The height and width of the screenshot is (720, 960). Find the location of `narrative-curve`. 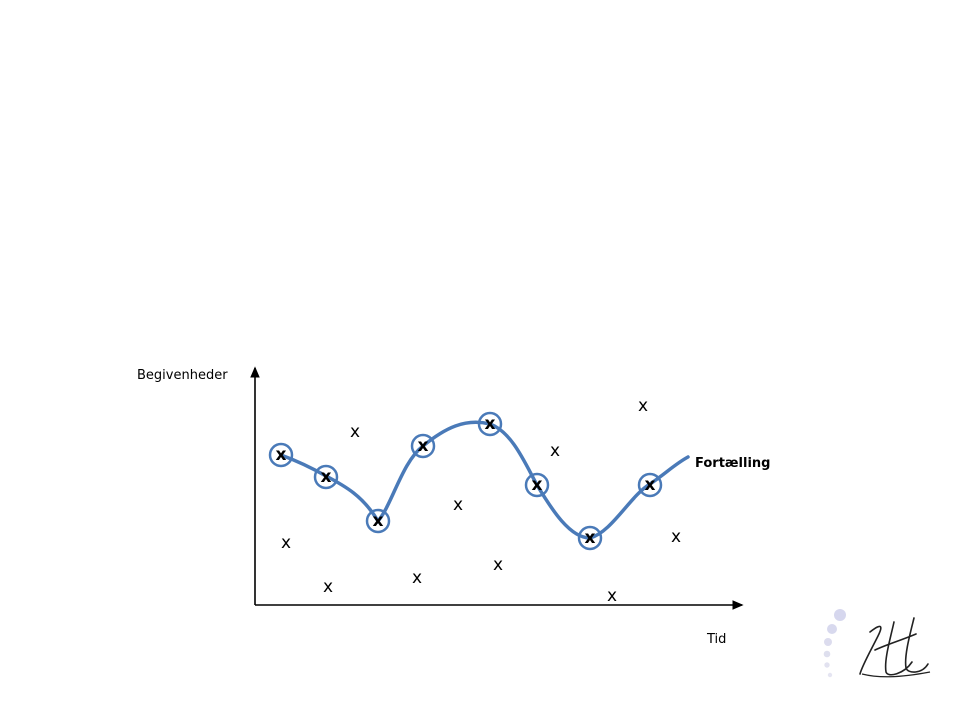

narrative-curve is located at coordinates (484, 480).